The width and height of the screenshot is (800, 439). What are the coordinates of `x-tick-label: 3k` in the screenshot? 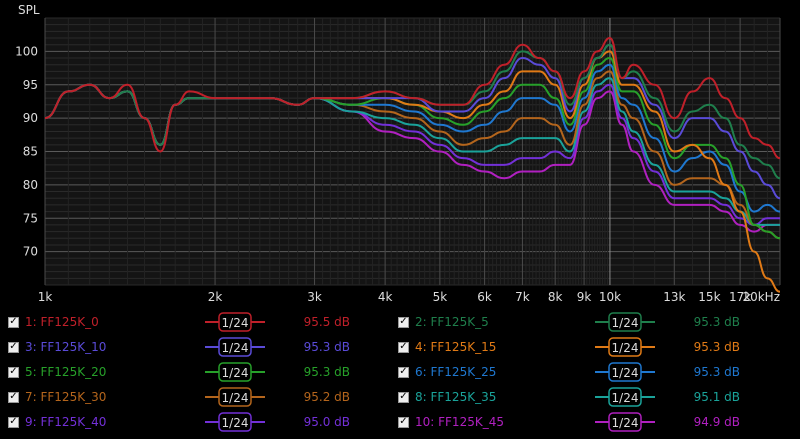 It's located at (314, 297).